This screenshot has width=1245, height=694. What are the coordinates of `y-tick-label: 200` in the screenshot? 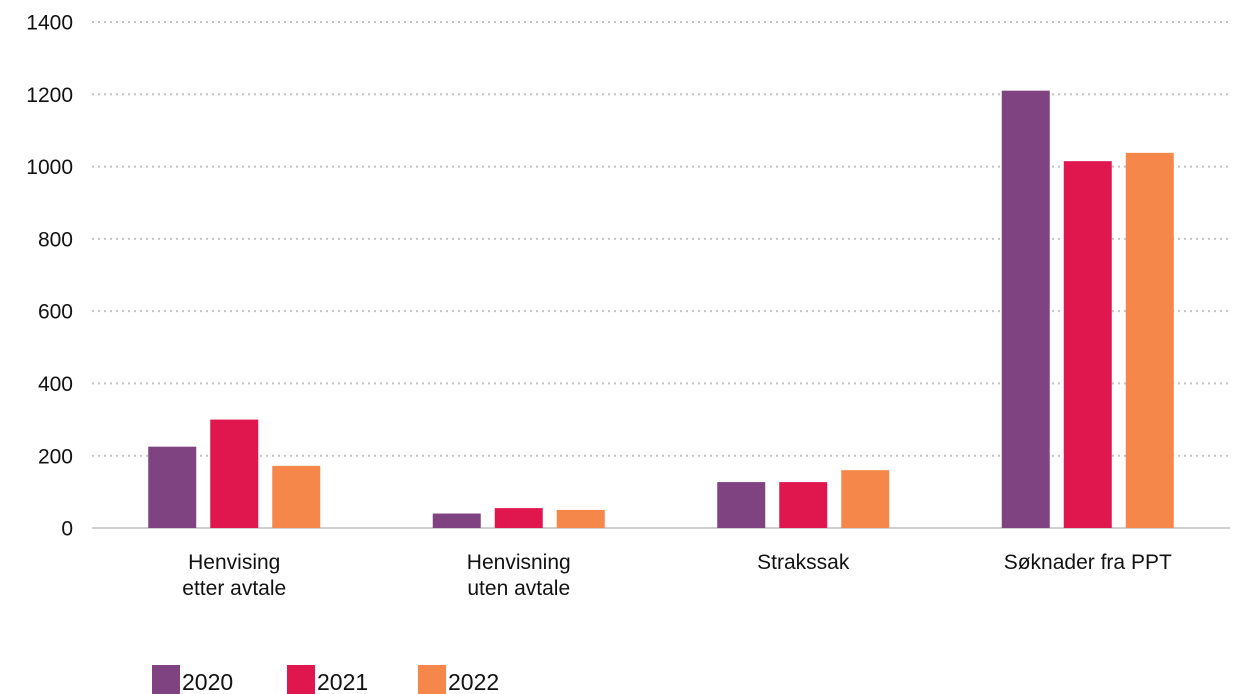 It's located at (55, 456).